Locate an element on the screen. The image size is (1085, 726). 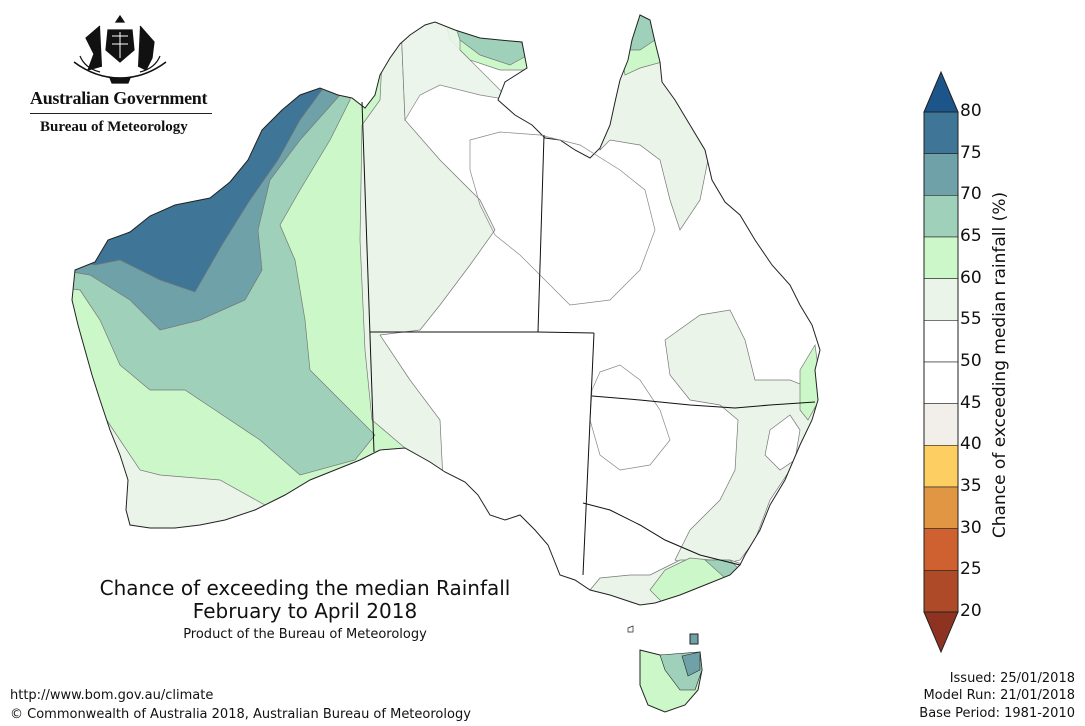
colorbar-title: Chance of exceeding median rainfall (%) is located at coordinates (1000, 365).